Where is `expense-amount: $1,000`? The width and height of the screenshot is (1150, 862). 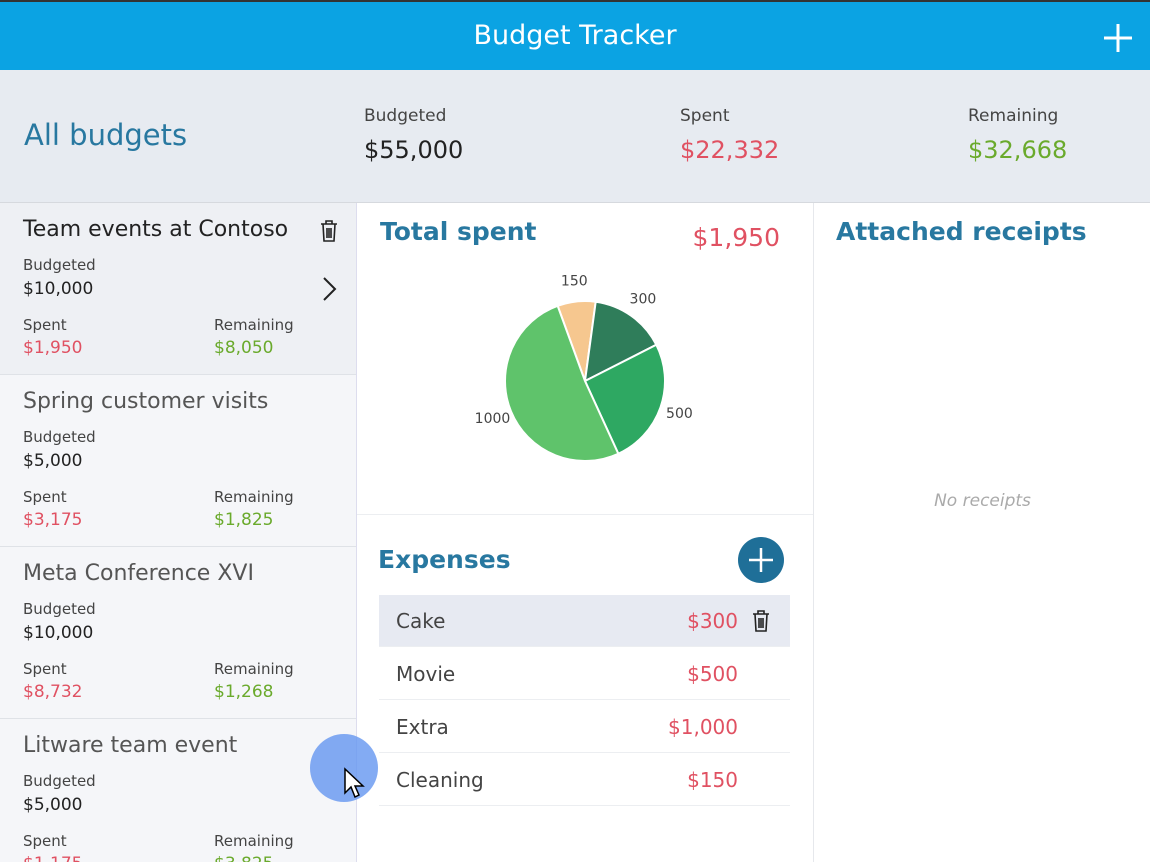 expense-amount: $1,000 is located at coordinates (703, 727).